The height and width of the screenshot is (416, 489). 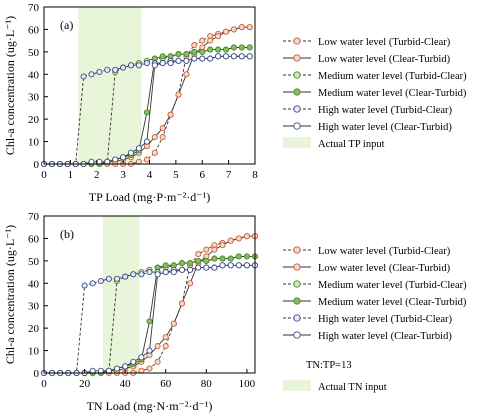 I want to click on y-tick-label: 30, so click(x=34, y=307).